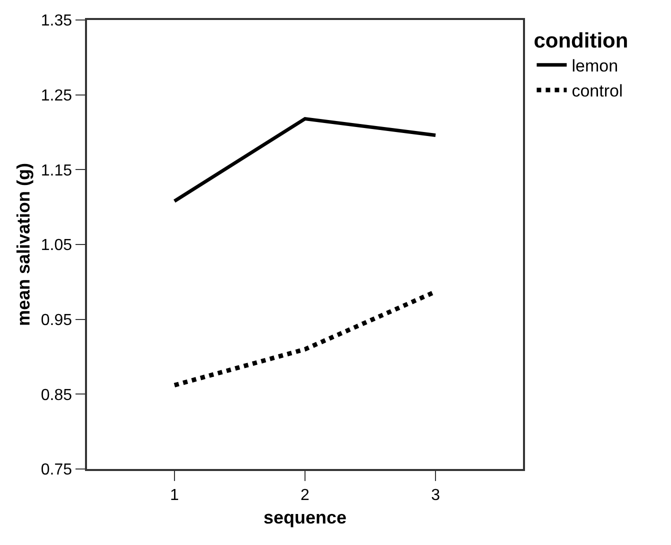 The height and width of the screenshot is (545, 671). Describe the element at coordinates (595, 66) in the screenshot. I see `legend-label: lemon` at that location.